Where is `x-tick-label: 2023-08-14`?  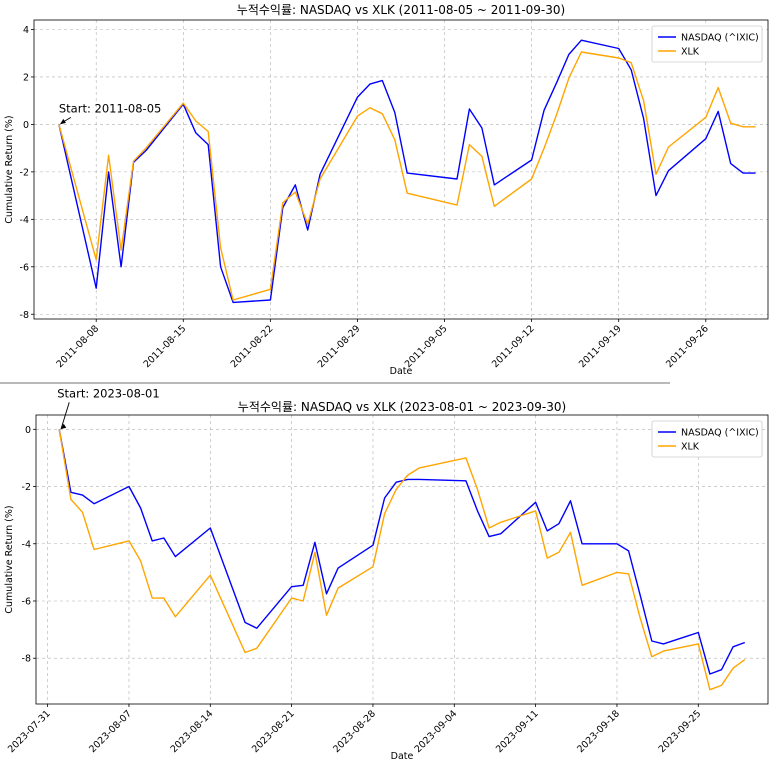 x-tick-label: 2023-08-14 is located at coordinates (192, 731).